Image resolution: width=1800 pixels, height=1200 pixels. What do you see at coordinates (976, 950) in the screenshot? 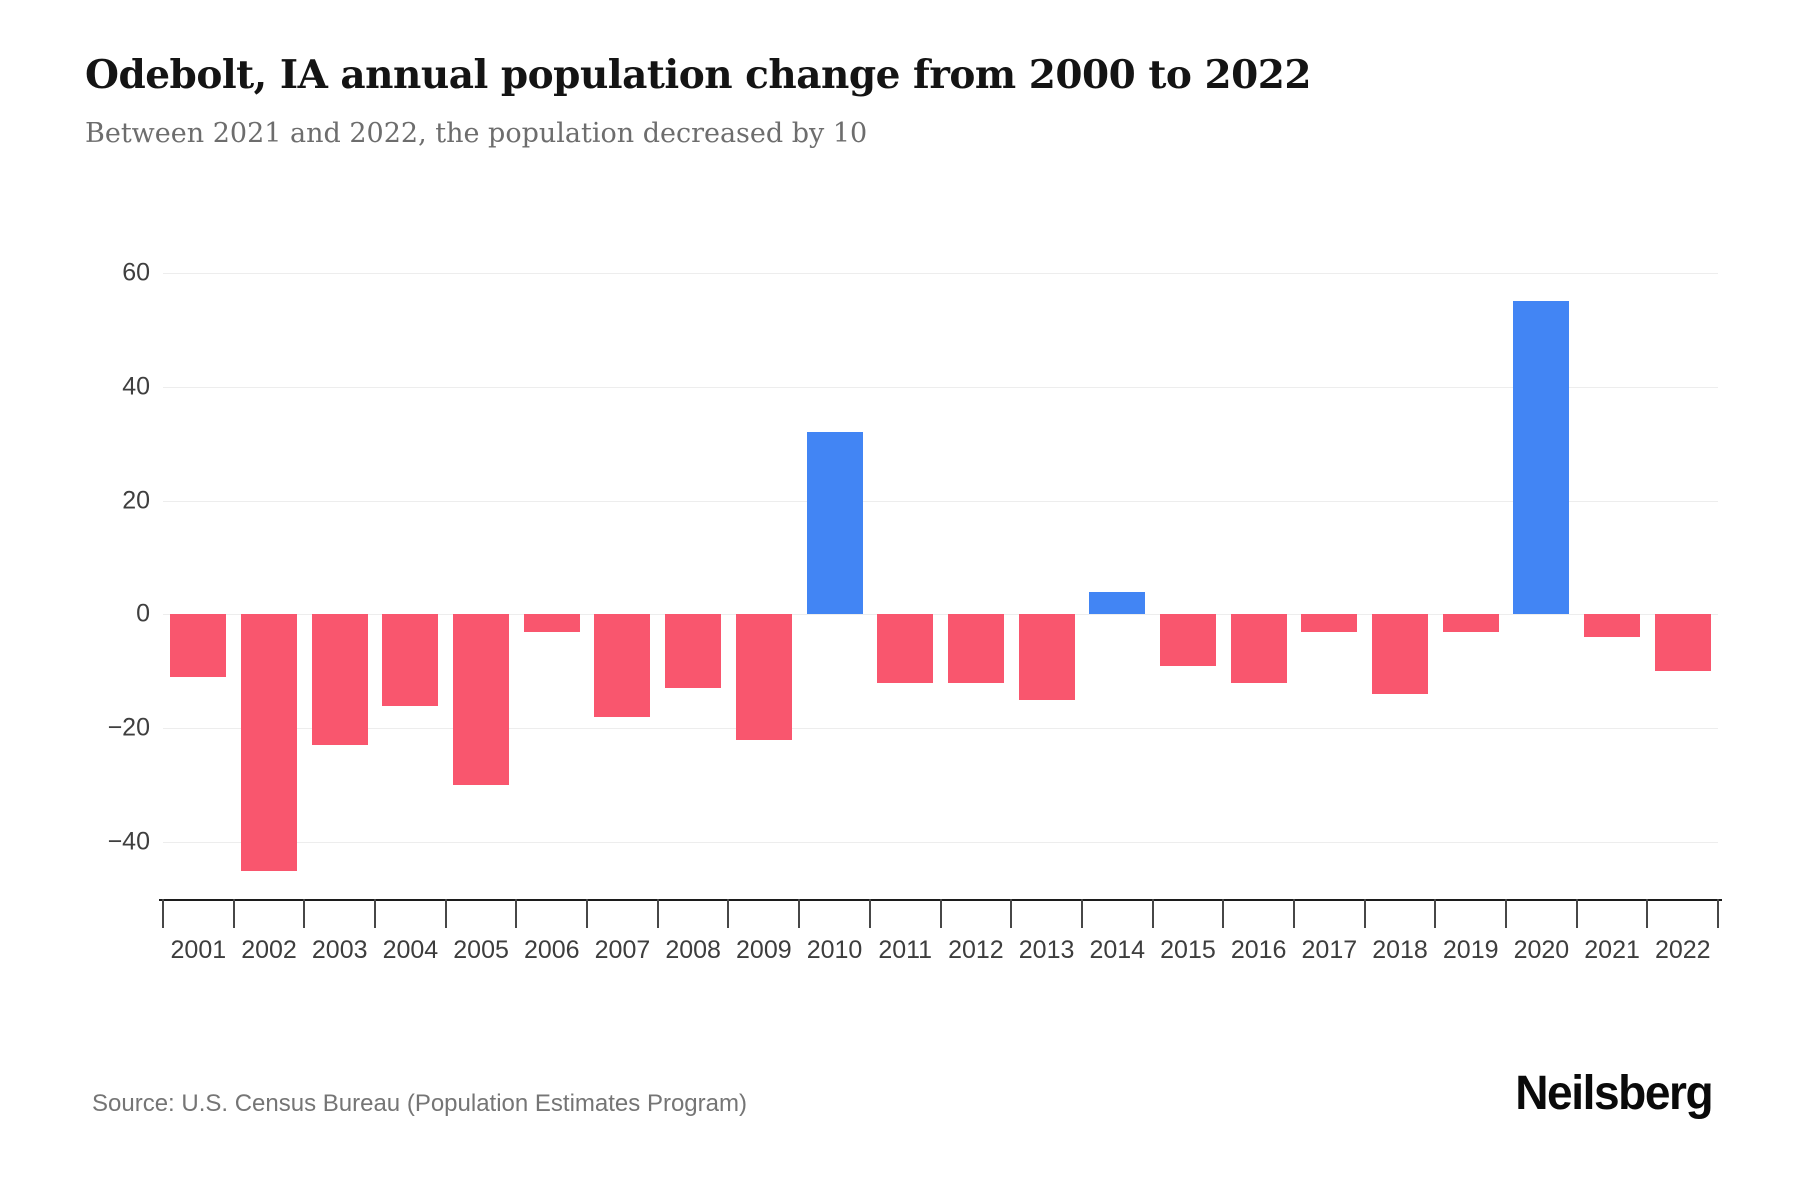
I see `x-axis-label: 2012` at bounding box center [976, 950].